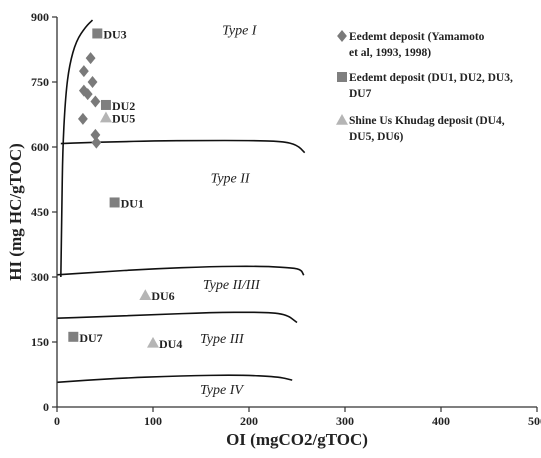 The image size is (541, 458). Describe the element at coordinates (342, 36) in the screenshot. I see `legend-marker-diamond` at that location.